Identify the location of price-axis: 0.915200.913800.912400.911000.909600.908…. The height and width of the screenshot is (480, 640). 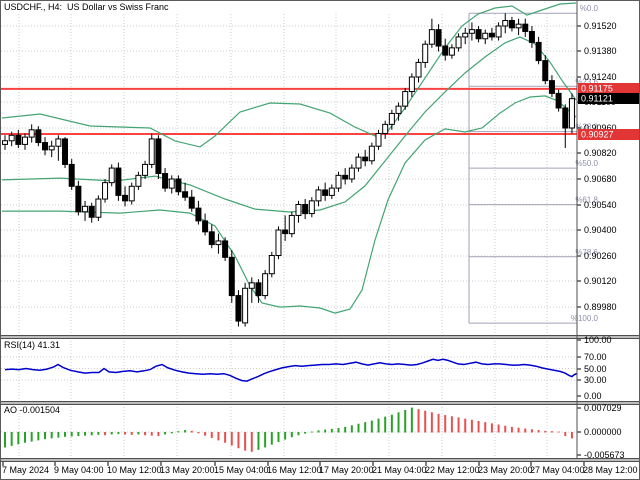
(608, 240).